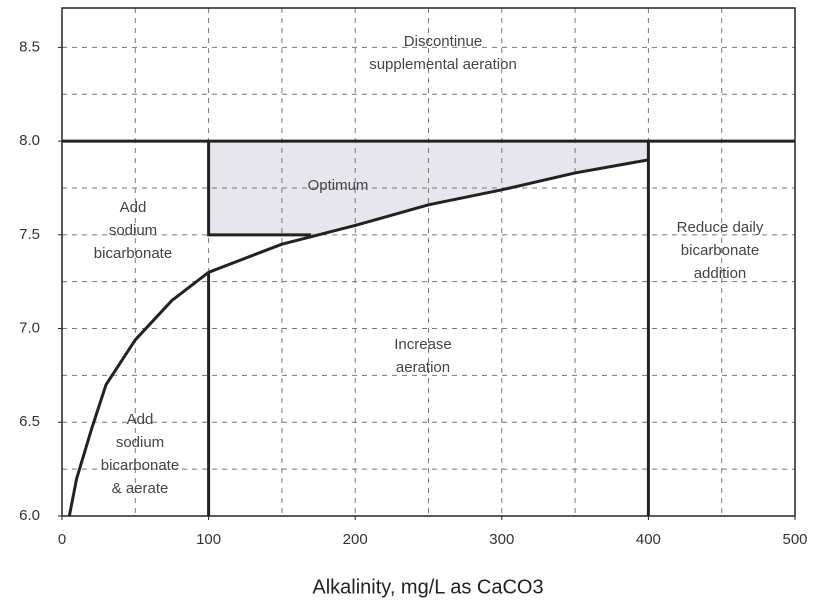  Describe the element at coordinates (720, 273) in the screenshot. I see `region-label: addition` at that location.